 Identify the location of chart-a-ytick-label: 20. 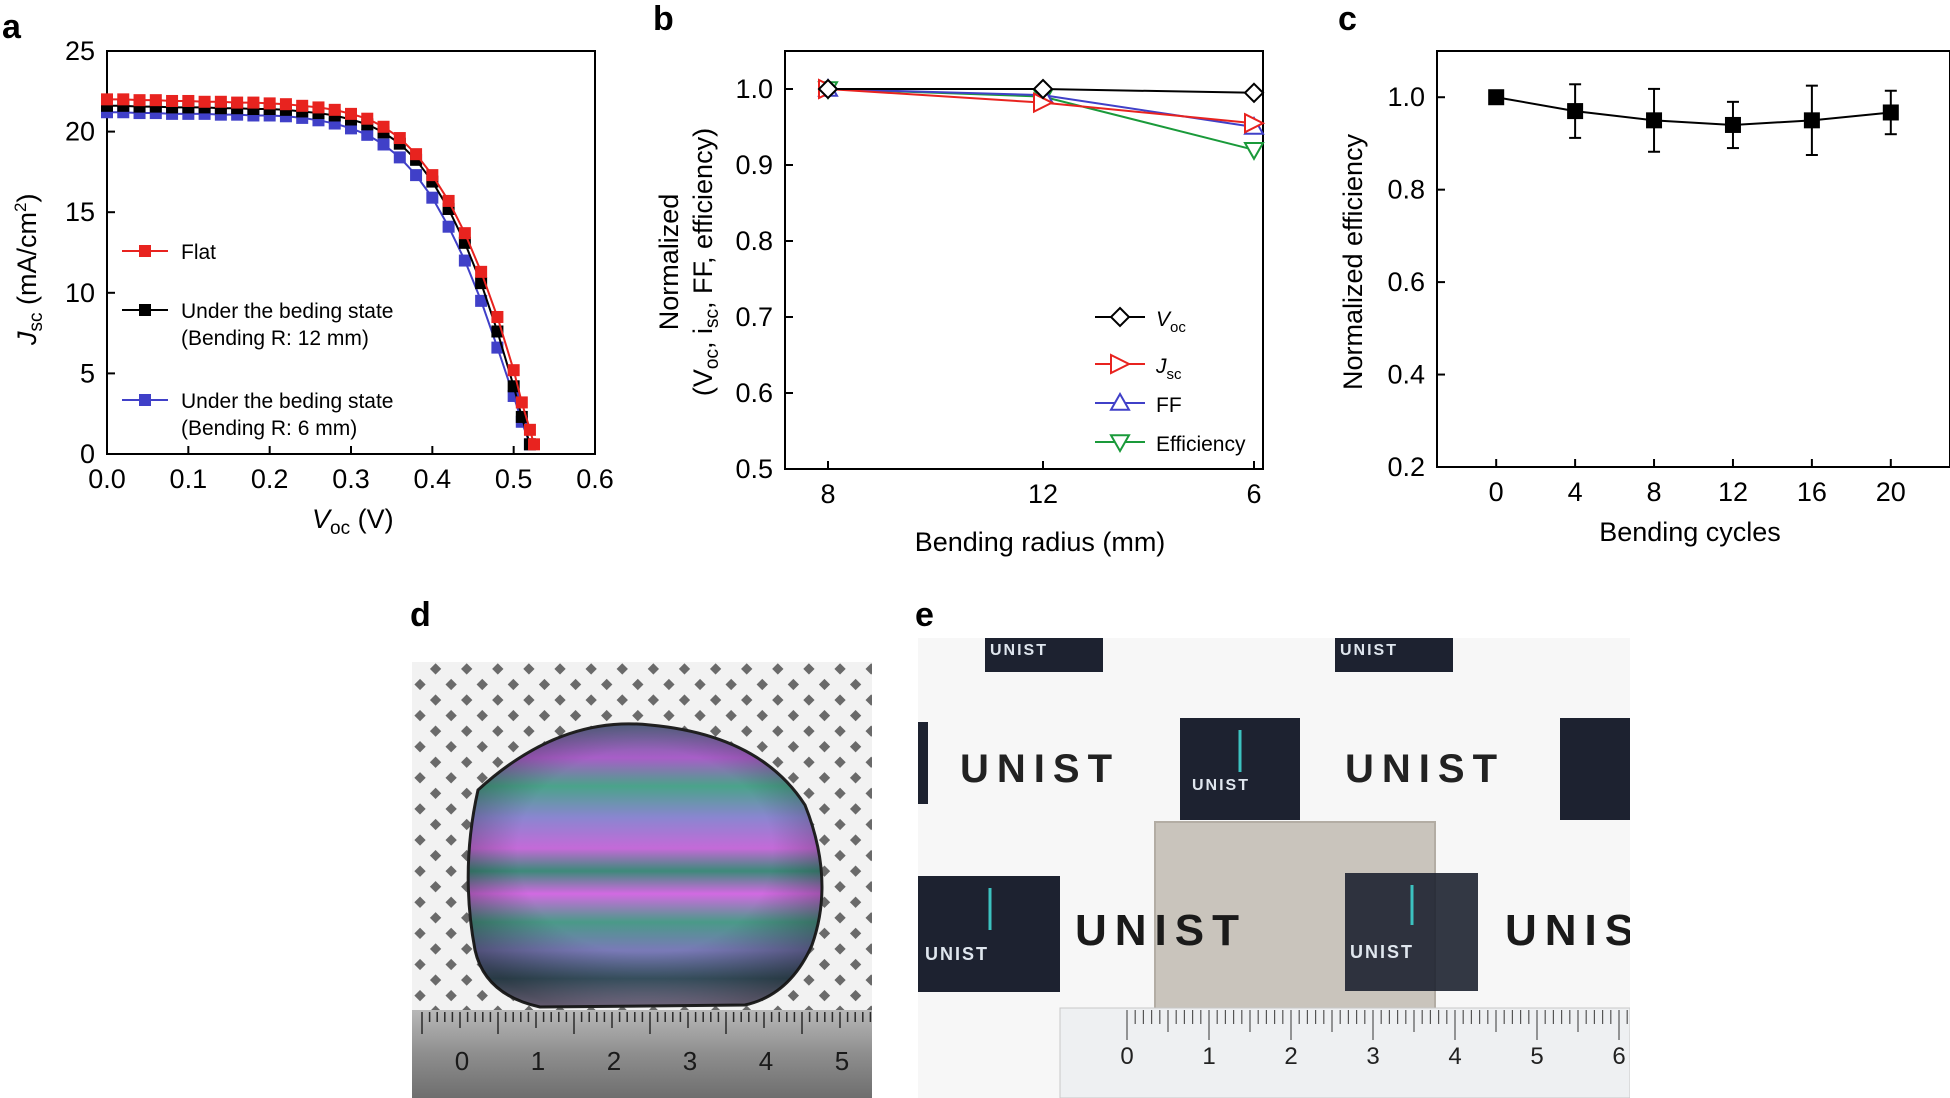
(80, 132).